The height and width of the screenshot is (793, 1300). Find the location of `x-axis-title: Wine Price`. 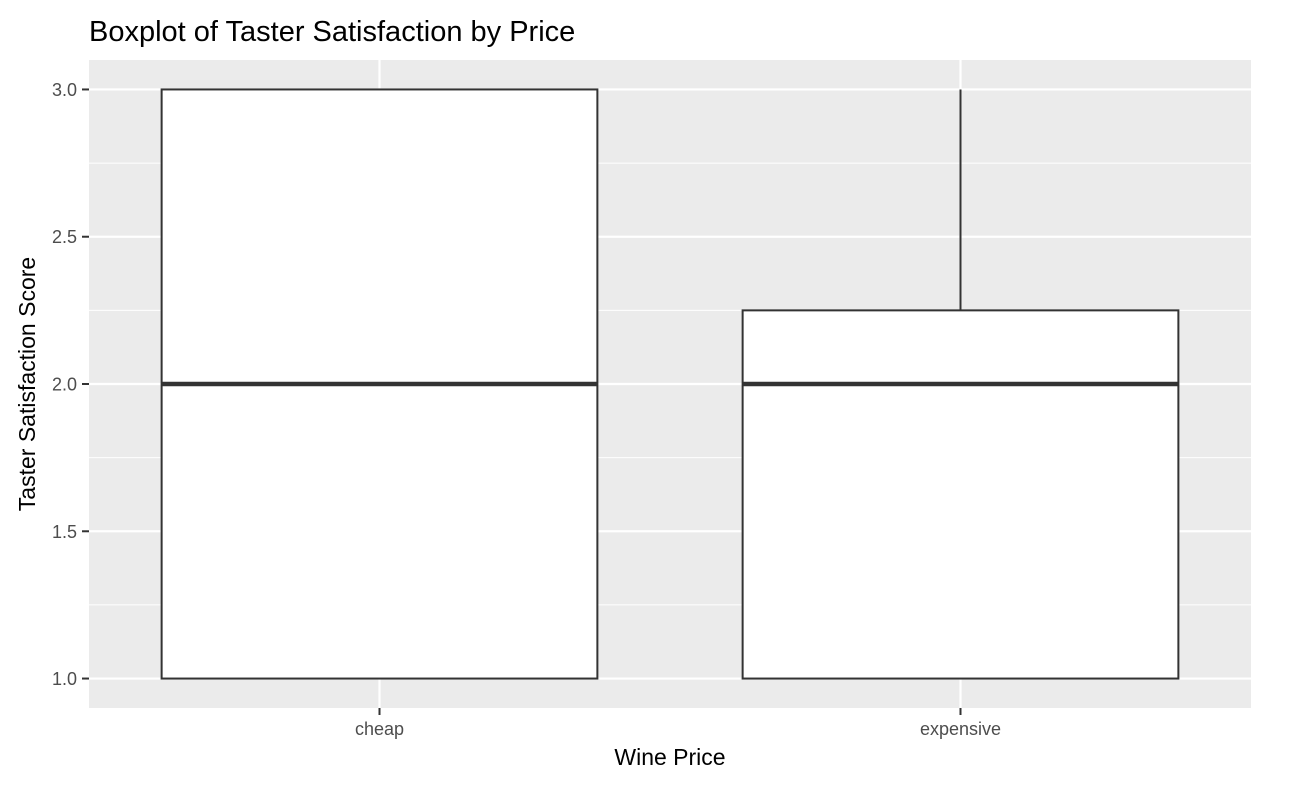

x-axis-title: Wine Price is located at coordinates (669, 757).